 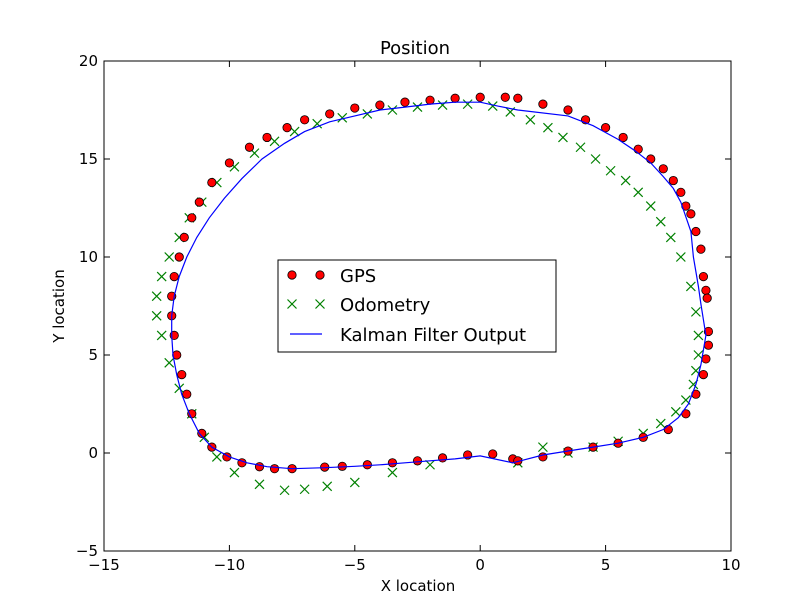 I want to click on y-tick-label: 20, so click(x=88, y=61).